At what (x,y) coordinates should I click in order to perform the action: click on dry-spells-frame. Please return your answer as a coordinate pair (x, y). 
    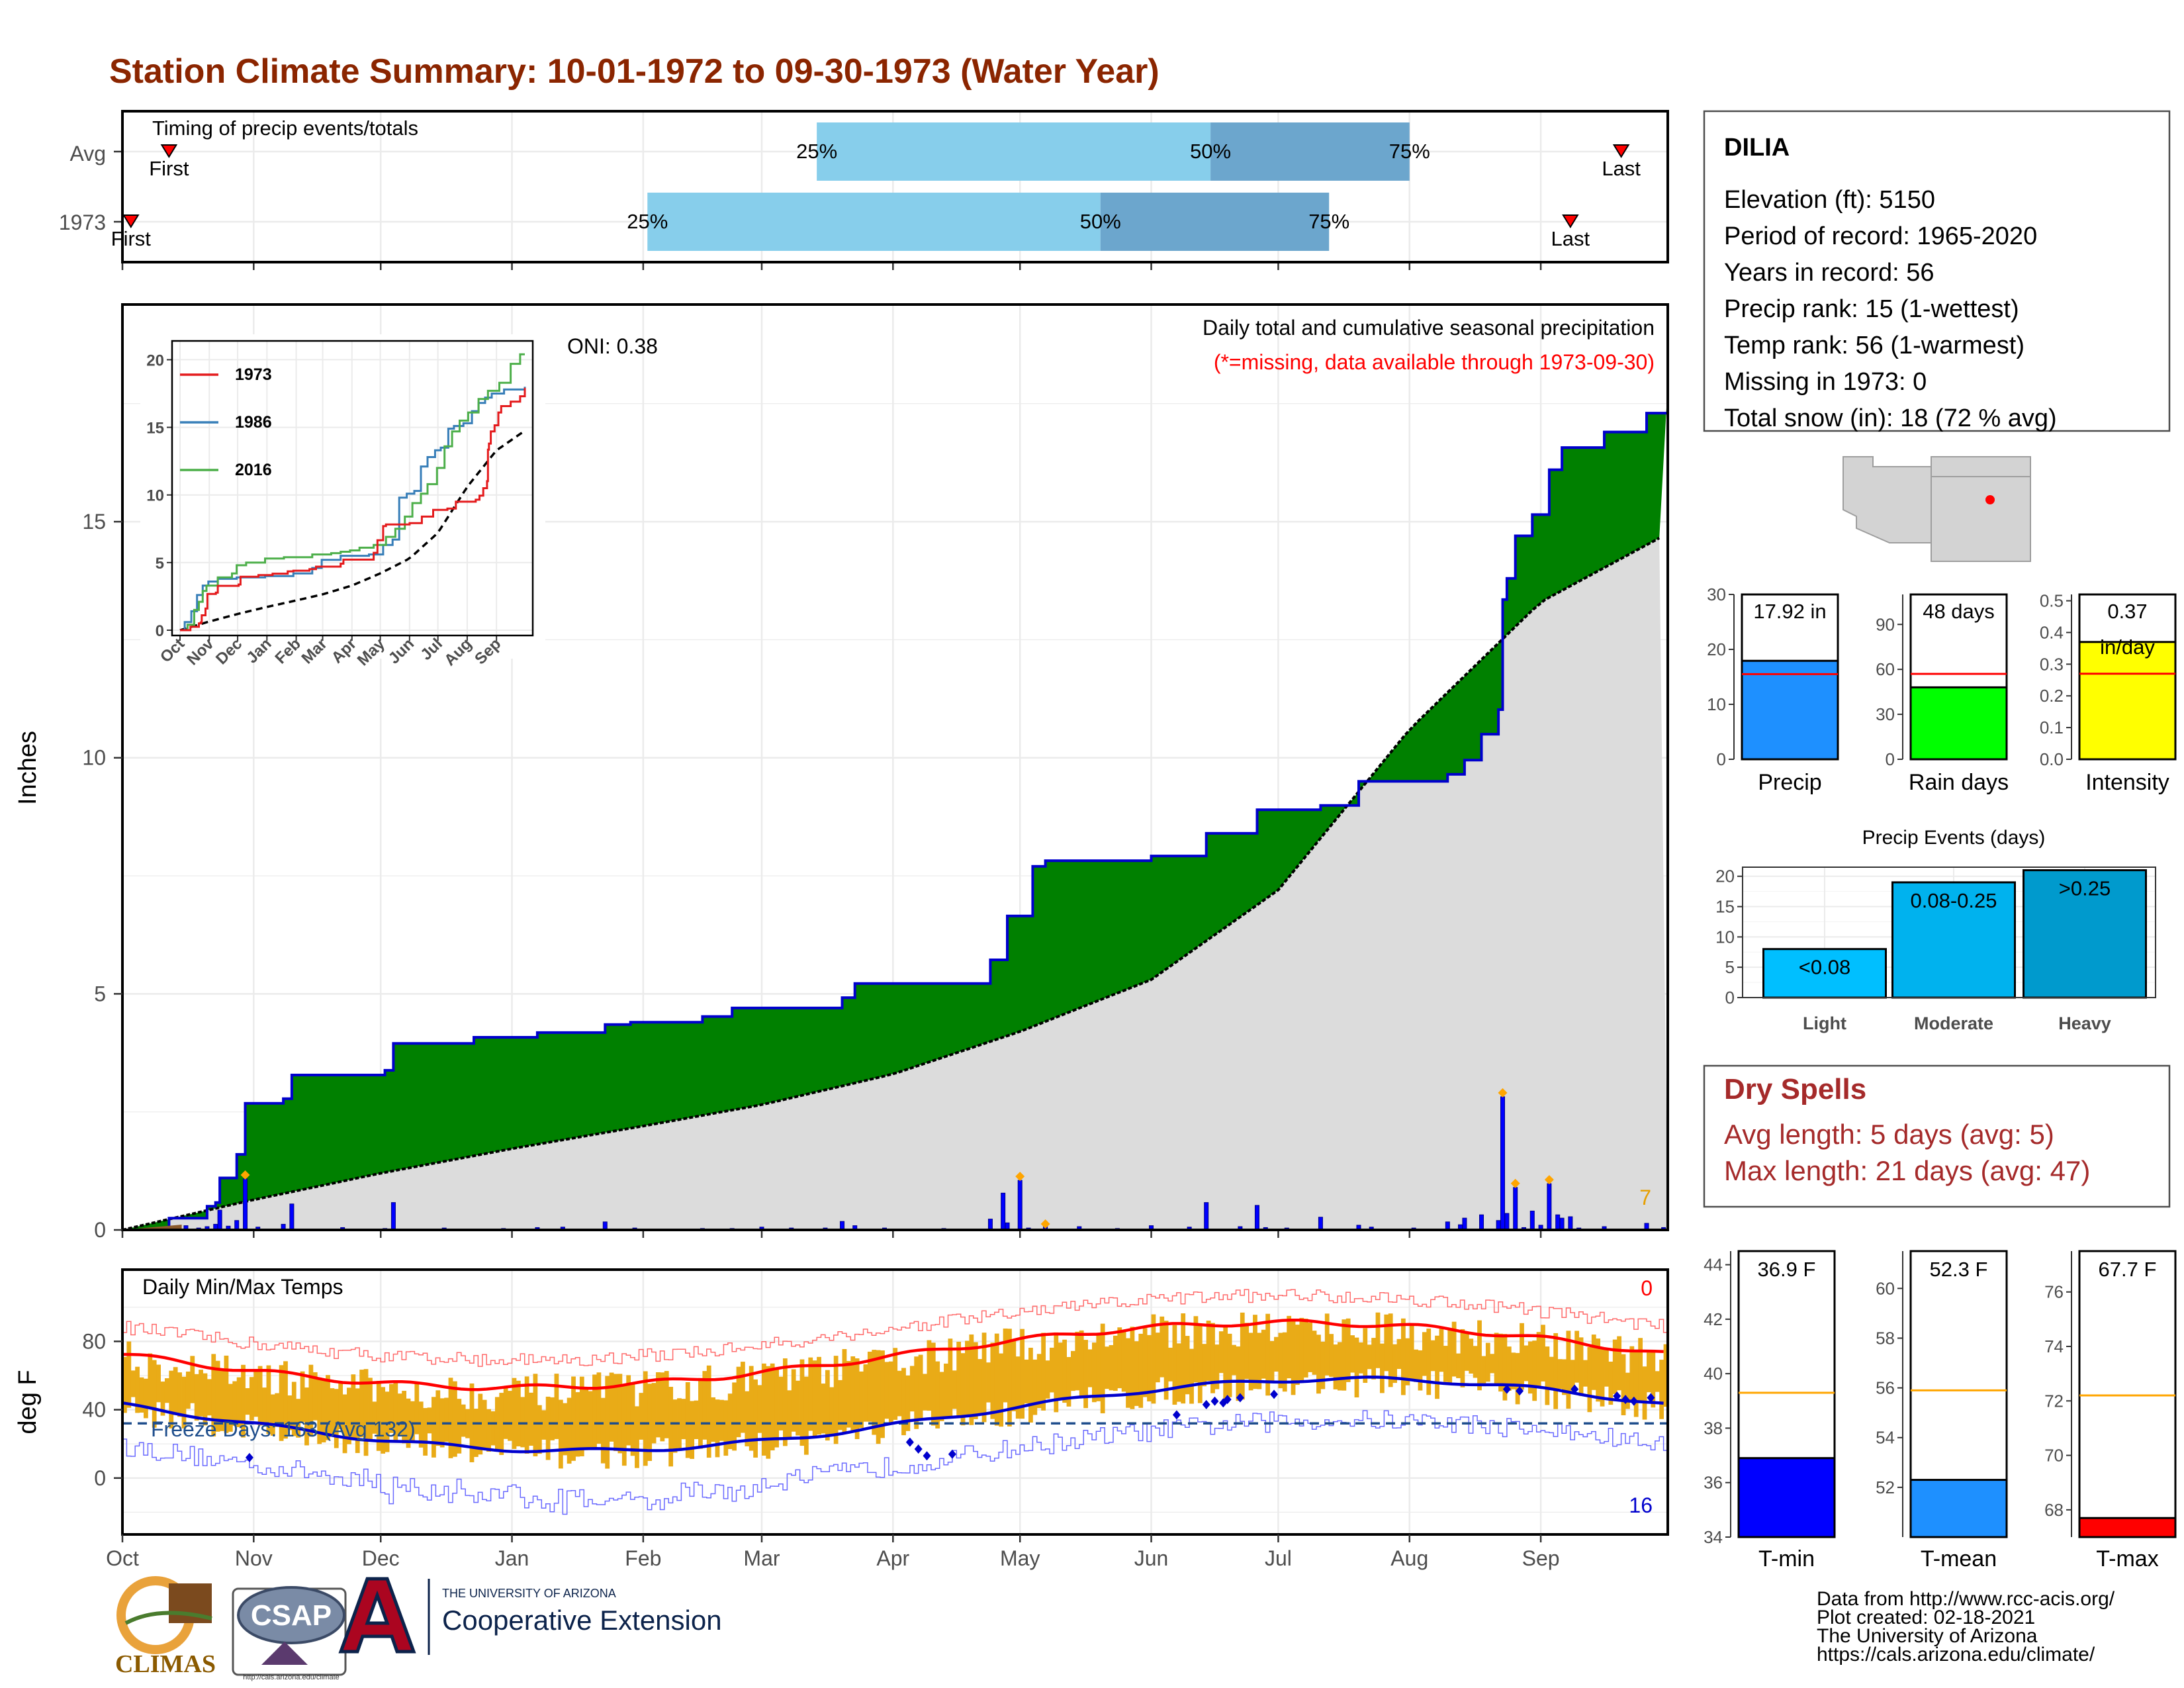
    Looking at the image, I should click on (1937, 1136).